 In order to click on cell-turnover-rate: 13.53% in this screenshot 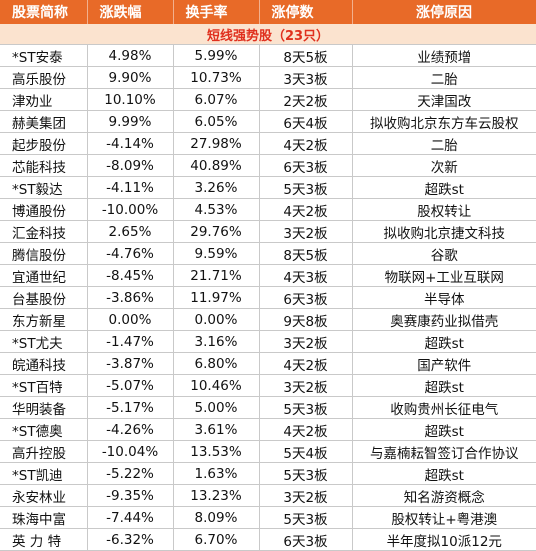, I will do `click(216, 451)`.